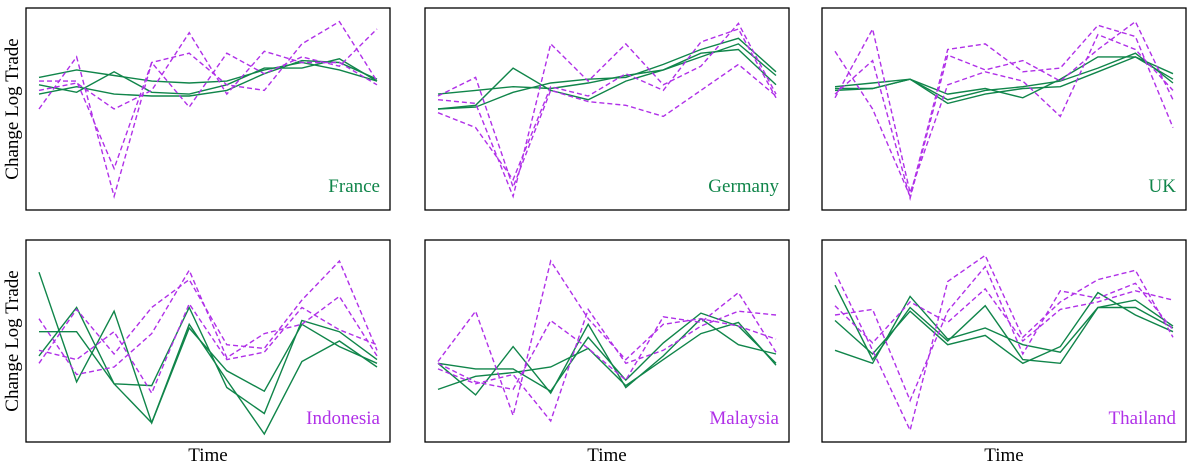  I want to click on x-axis-label-left: Time, so click(207, 454).